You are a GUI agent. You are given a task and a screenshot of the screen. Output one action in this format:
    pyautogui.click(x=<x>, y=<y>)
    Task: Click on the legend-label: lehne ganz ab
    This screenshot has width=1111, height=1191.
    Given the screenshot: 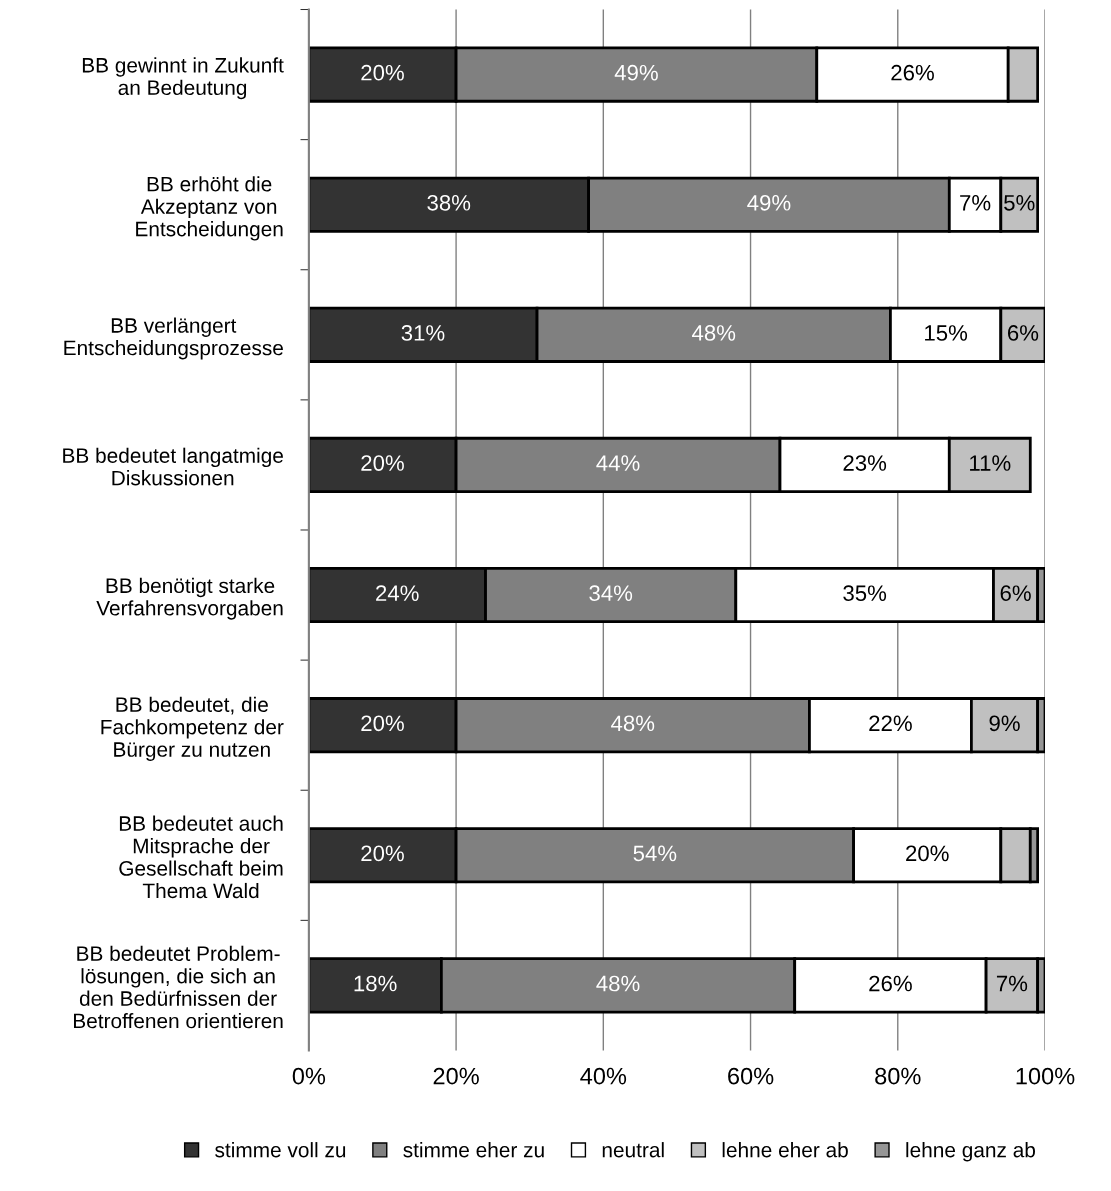 What is the action you would take?
    pyautogui.click(x=971, y=1152)
    